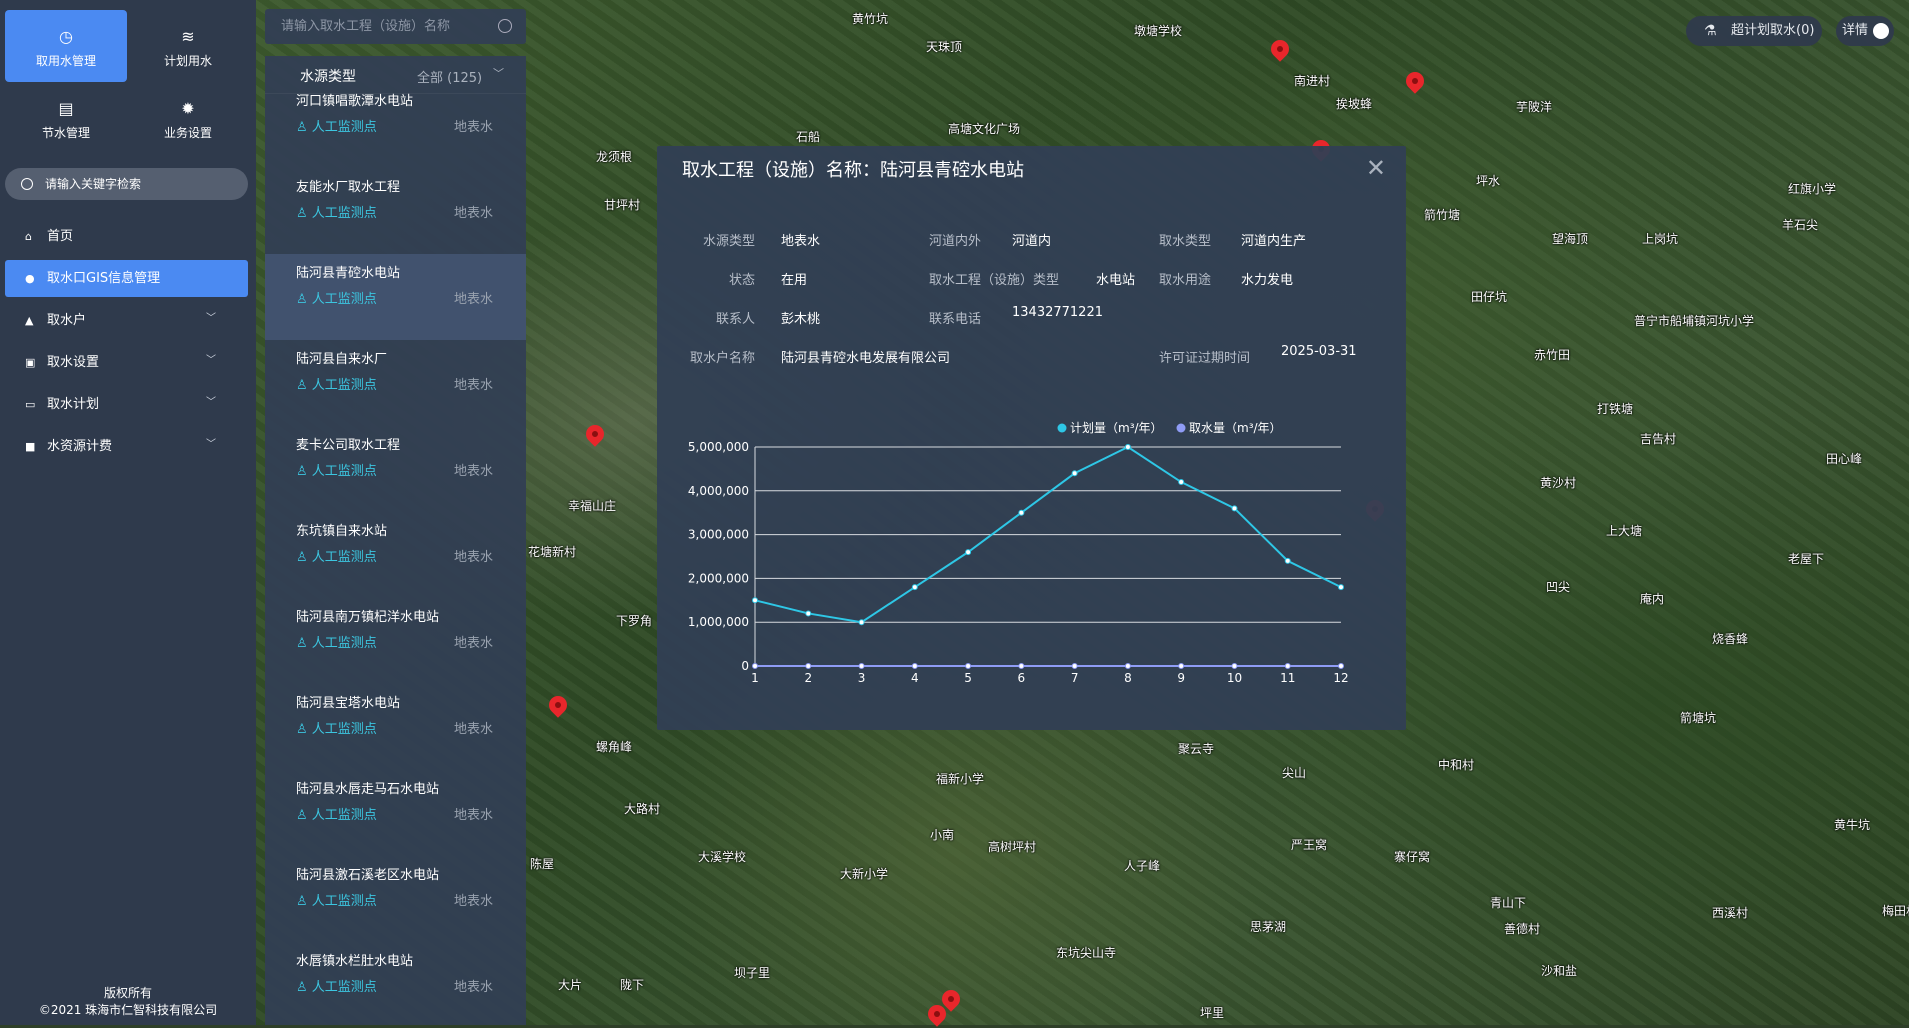 The width and height of the screenshot is (1909, 1028). What do you see at coordinates (1652, 599) in the screenshot?
I see `map-place-label: 庵内` at bounding box center [1652, 599].